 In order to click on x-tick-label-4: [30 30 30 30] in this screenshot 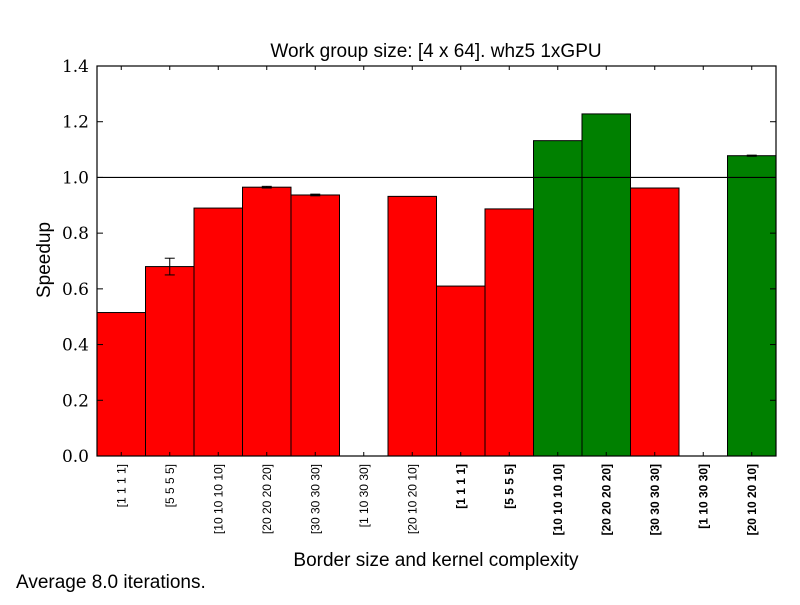, I will do `click(315, 499)`.